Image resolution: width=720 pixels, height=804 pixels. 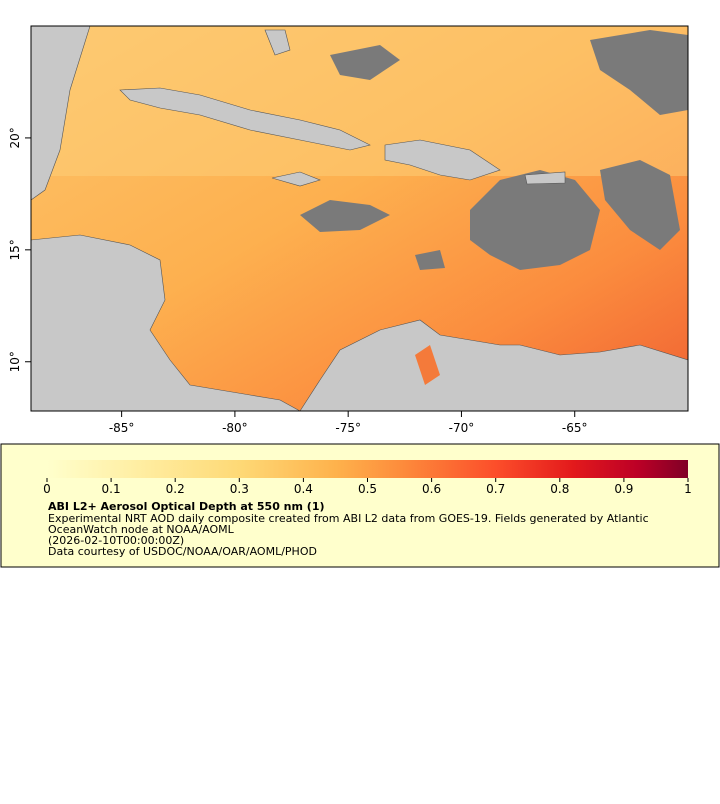 What do you see at coordinates (239, 489) in the screenshot?
I see `colorbar-tick-label: 0.3` at bounding box center [239, 489].